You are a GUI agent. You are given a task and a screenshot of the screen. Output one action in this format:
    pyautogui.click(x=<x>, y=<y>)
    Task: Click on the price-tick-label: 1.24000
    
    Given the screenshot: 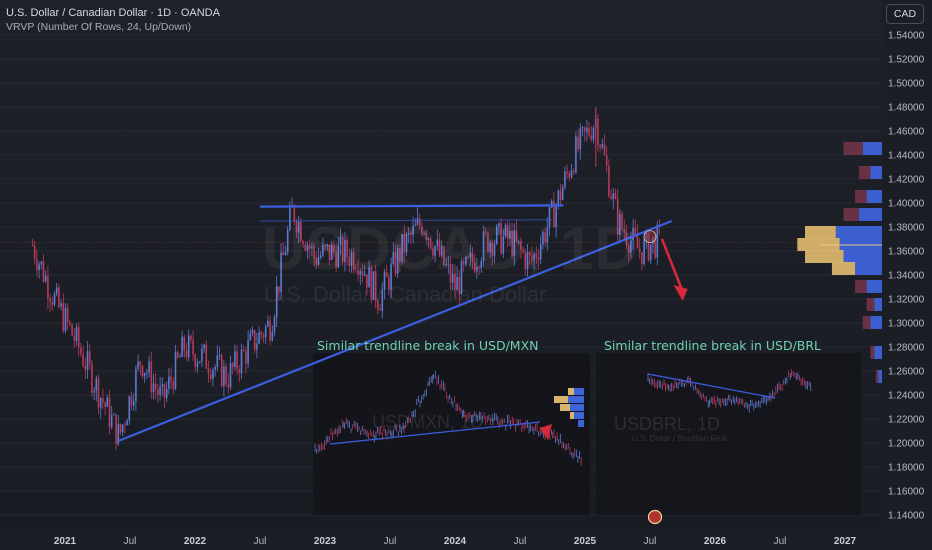 What is the action you would take?
    pyautogui.click(x=906, y=396)
    